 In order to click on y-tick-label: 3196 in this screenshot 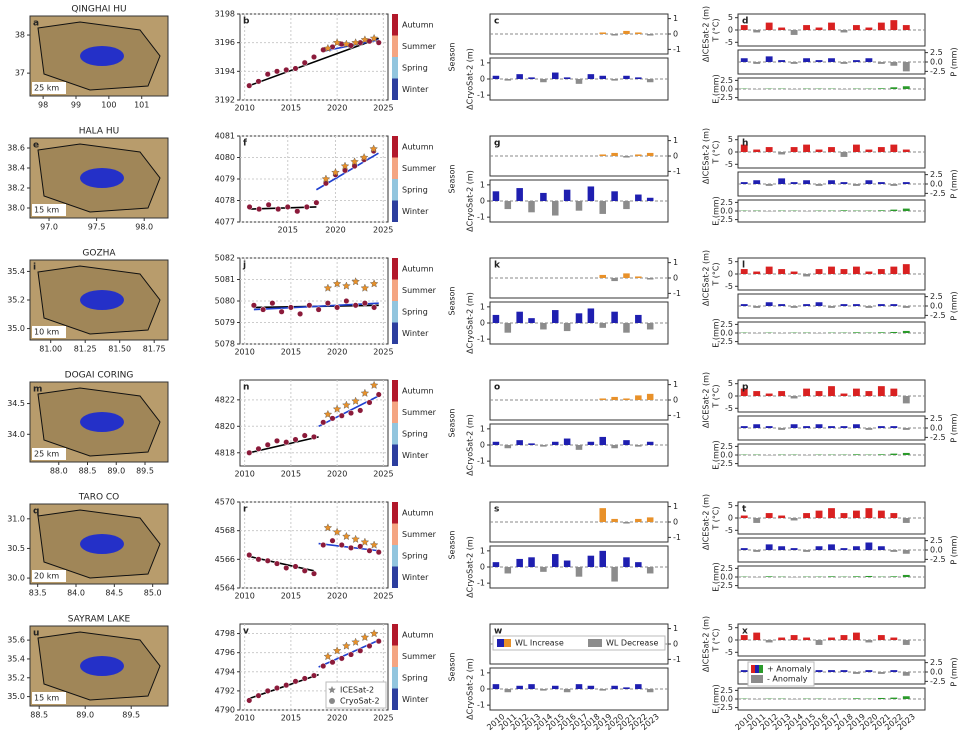, I will do `click(225, 42)`.